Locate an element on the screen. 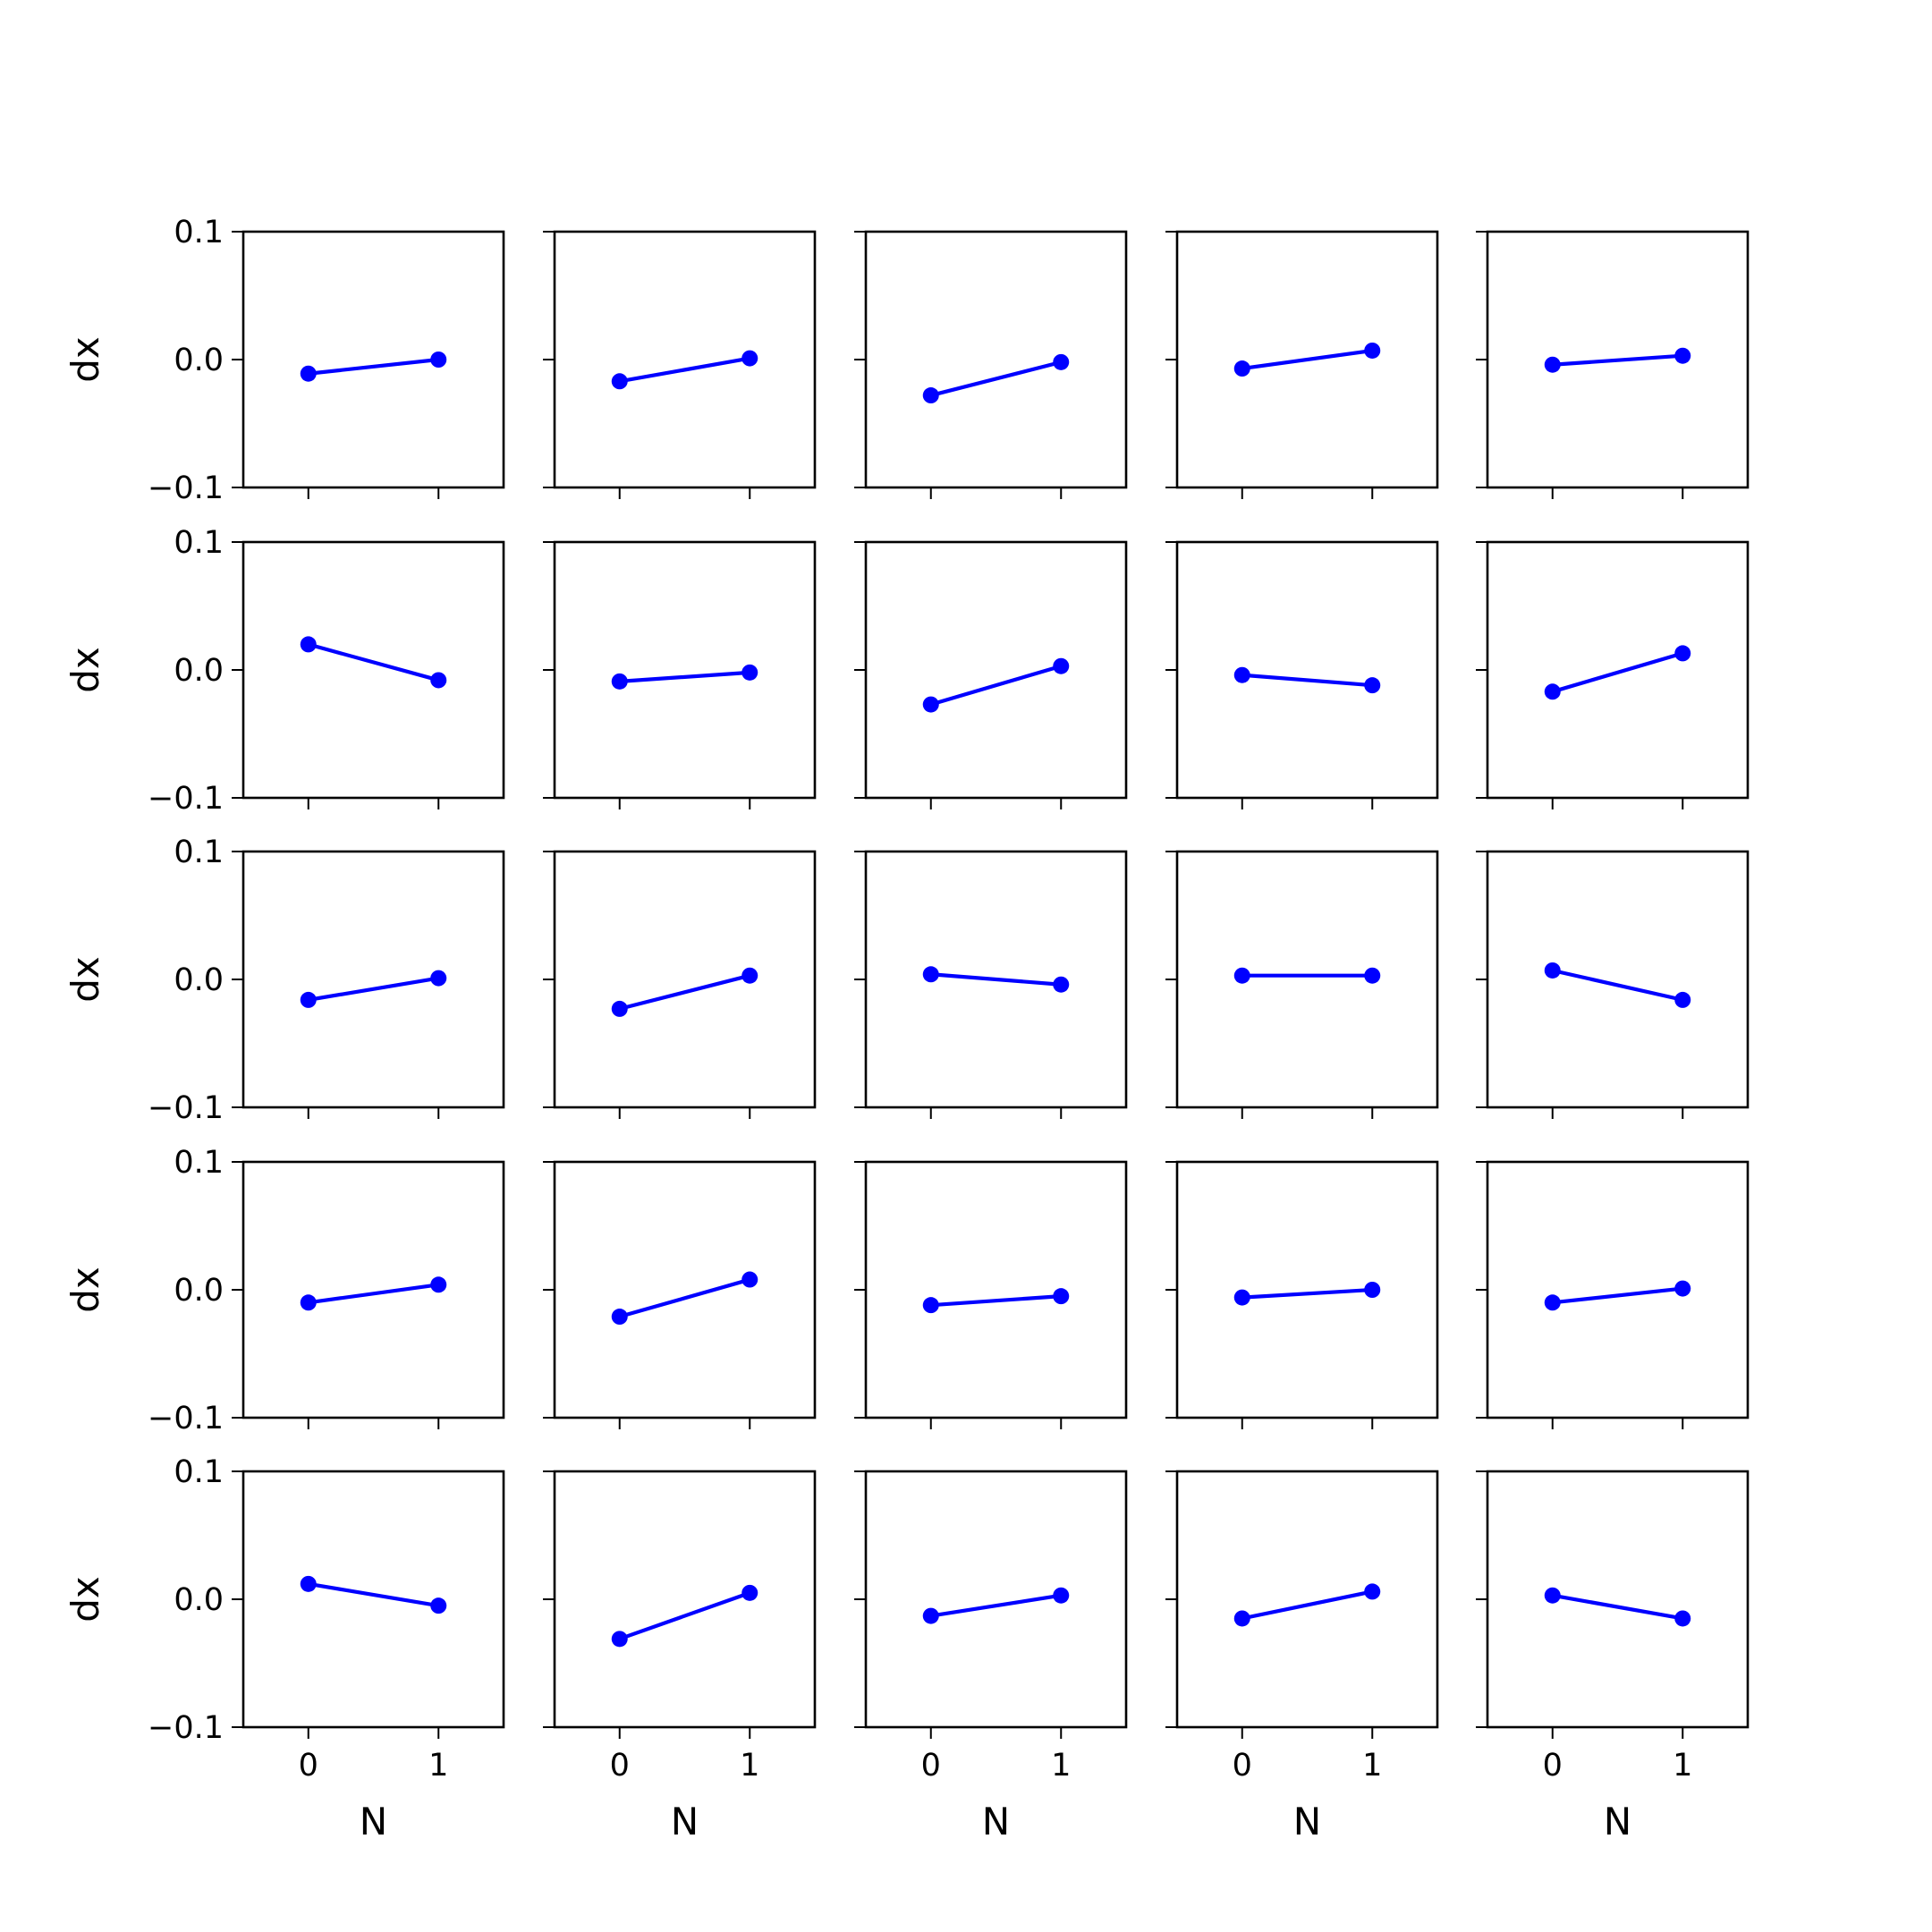  subplot-r1-c2 is located at coordinates (680, 364).